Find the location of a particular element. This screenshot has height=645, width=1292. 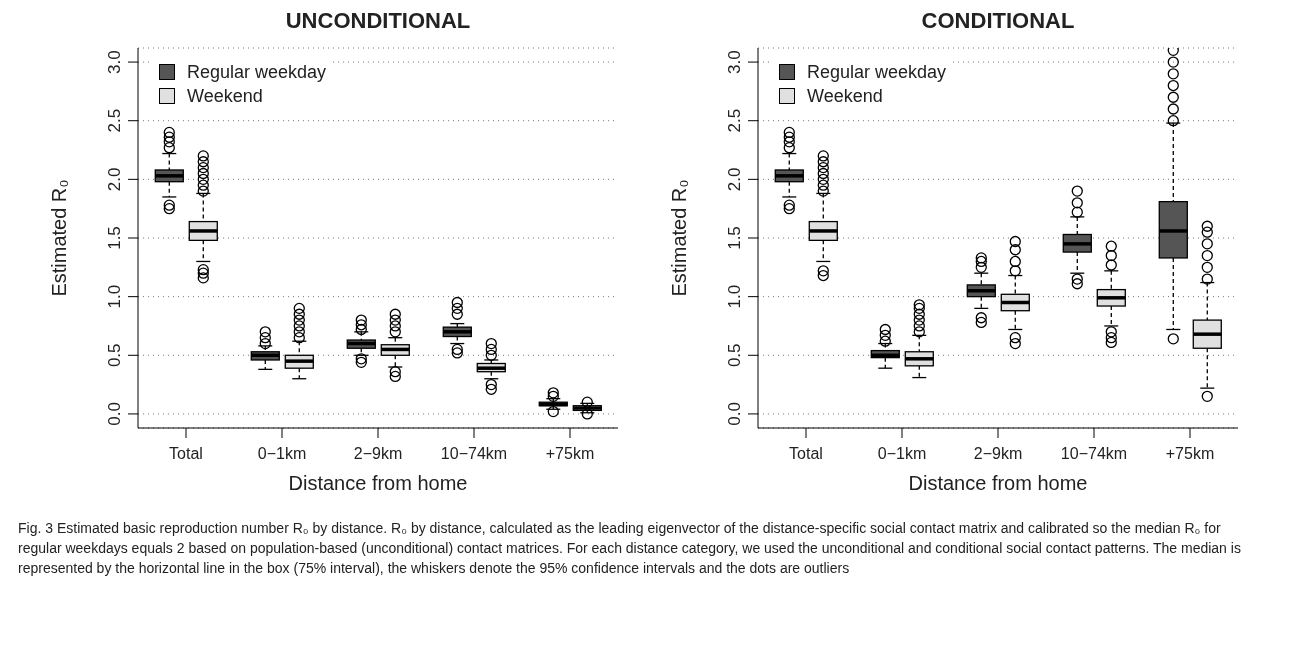

caption: Fig. 3 Estimated basic reproduction number R₀ by distance. R₀ by distance, calculated as the leading eigenvector of the distance-specific social contact matrix and calibrated so the median R₀ for regular weekdays equals 2 based on population-based (unconditional) contact matrices. For each distance category, we used the unconditional and conditional social contact patterns. The median is represented by the horizontal line in the box (75% interval), the whiskers denote the 95% confidence intervals and the dots are outliers is located at coordinates (629, 548).